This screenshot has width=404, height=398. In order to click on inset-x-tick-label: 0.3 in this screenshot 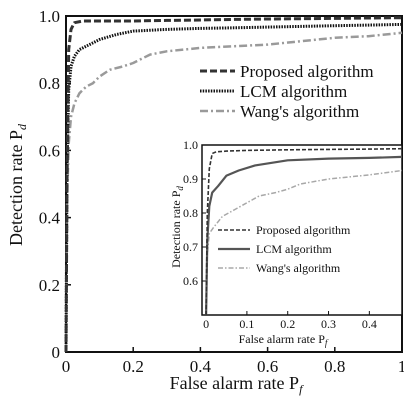, I will do `click(328, 324)`.